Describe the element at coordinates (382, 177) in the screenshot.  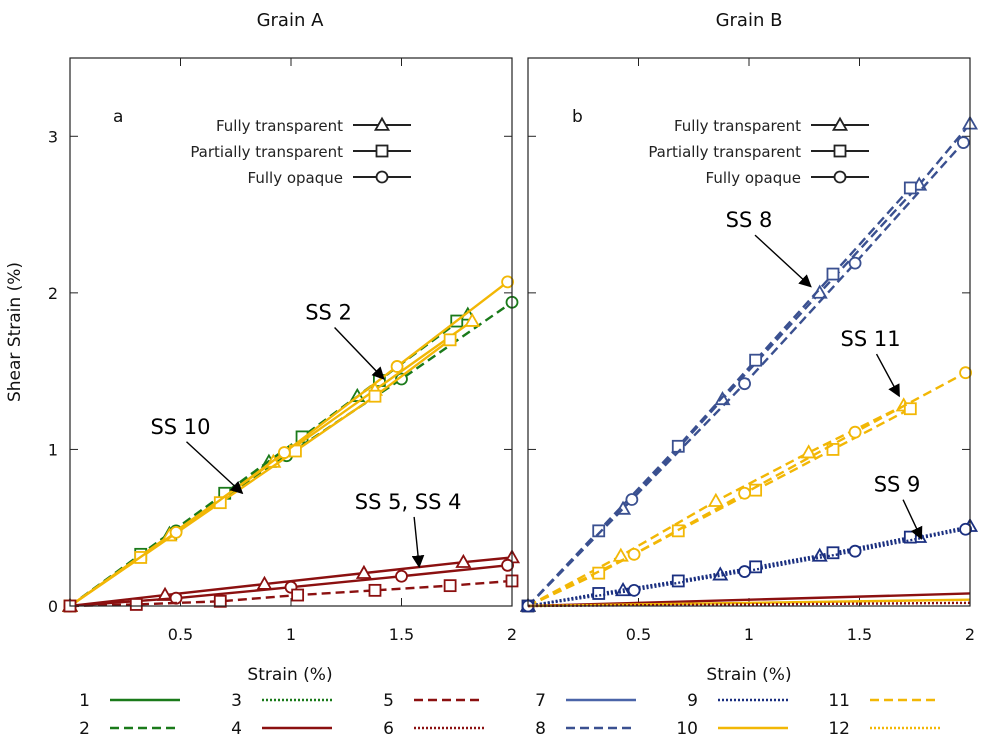
I see `legend-marker-circle` at that location.